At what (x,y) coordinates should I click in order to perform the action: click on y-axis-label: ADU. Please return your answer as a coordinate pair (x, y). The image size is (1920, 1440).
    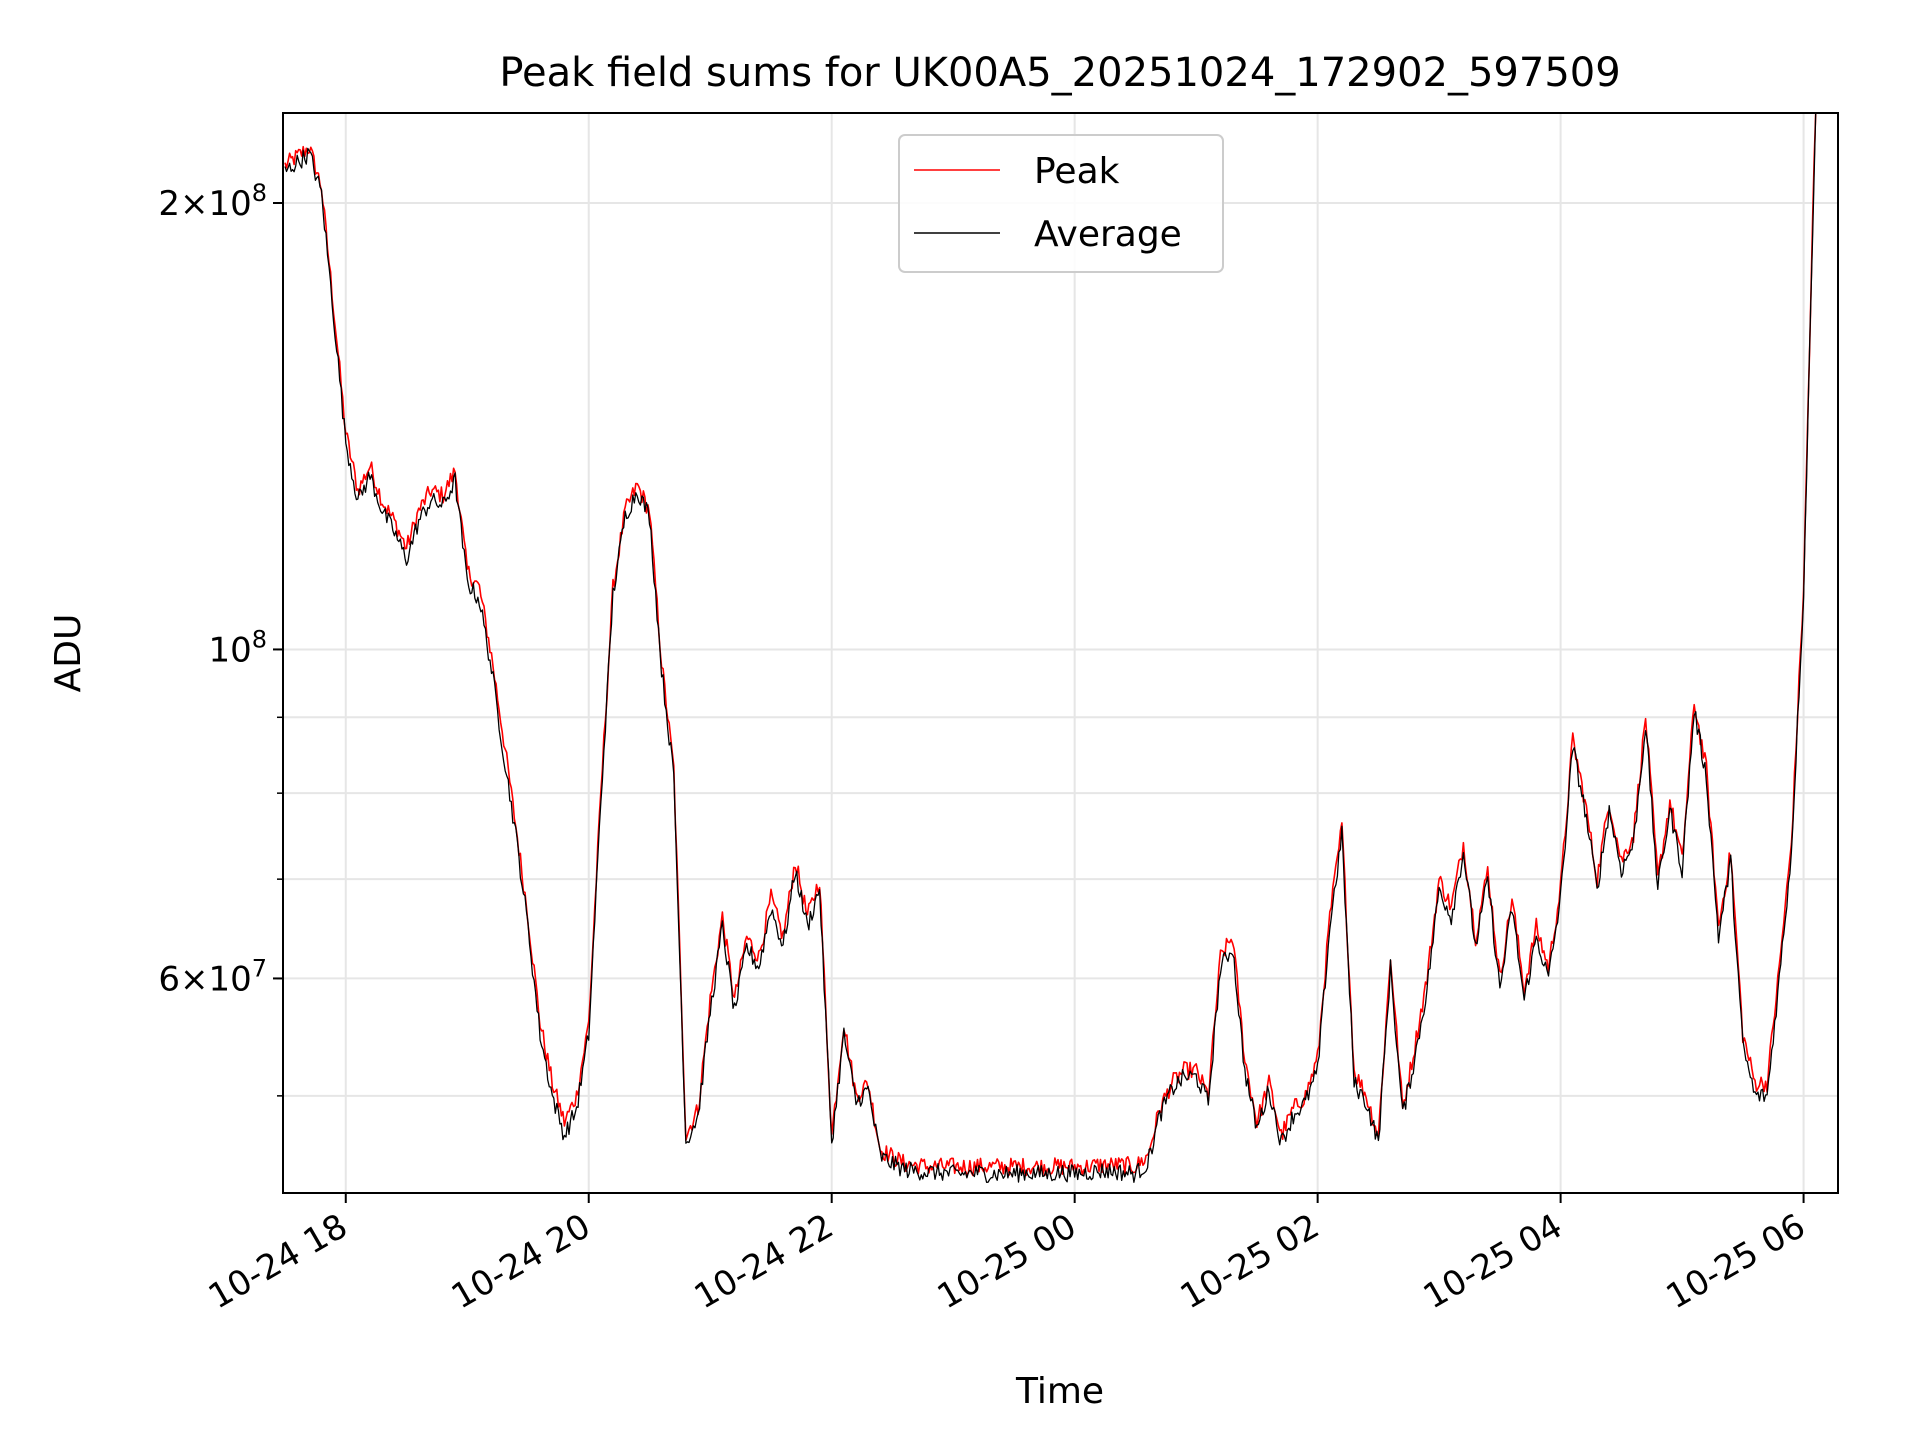
    Looking at the image, I should click on (68, 653).